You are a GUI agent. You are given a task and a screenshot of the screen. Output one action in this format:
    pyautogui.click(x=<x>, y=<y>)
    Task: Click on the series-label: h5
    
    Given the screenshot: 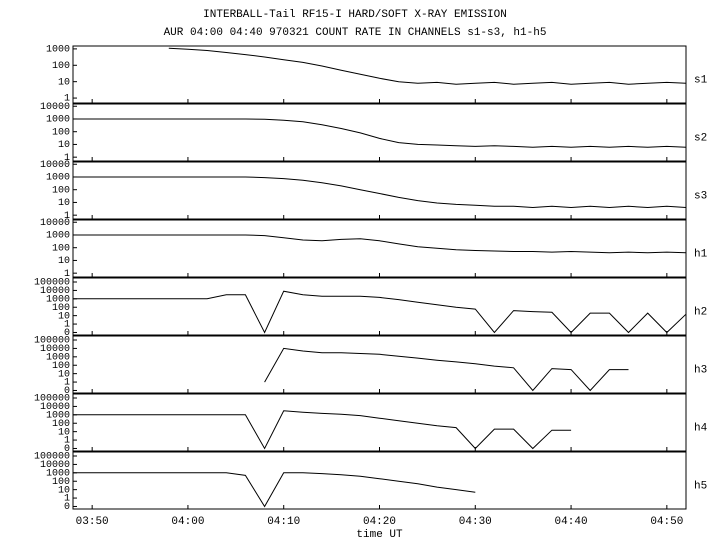 What is the action you would take?
    pyautogui.click(x=700, y=486)
    